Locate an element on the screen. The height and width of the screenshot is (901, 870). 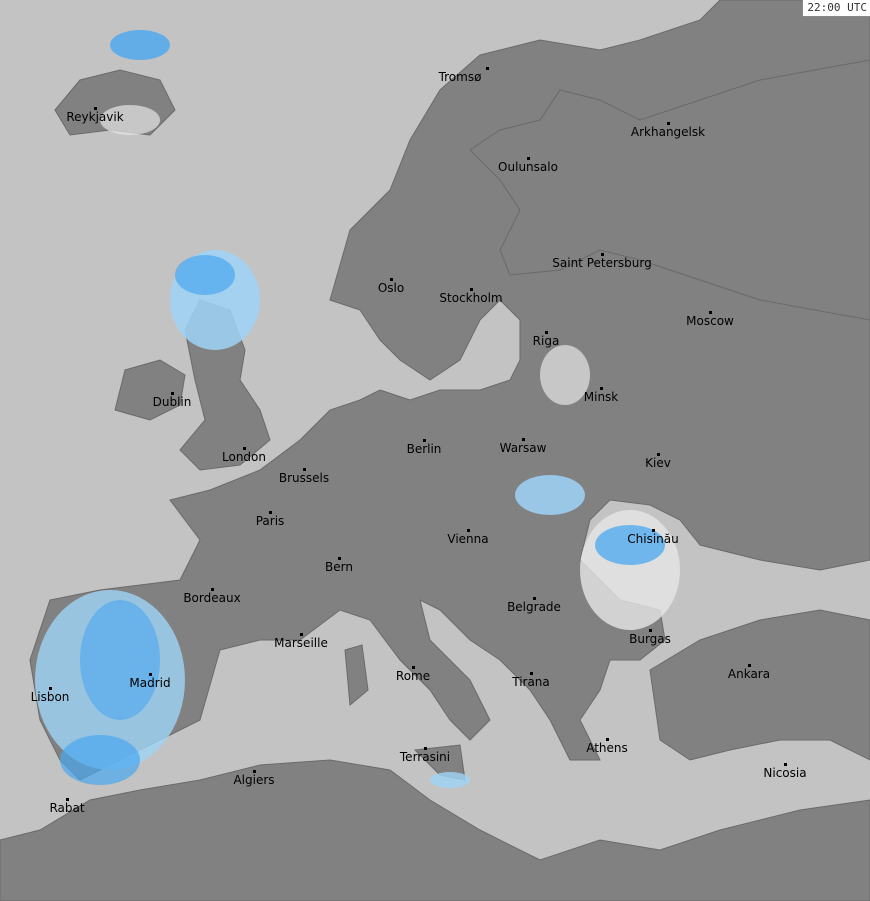
city-label: Reykjavik is located at coordinates (95, 117).